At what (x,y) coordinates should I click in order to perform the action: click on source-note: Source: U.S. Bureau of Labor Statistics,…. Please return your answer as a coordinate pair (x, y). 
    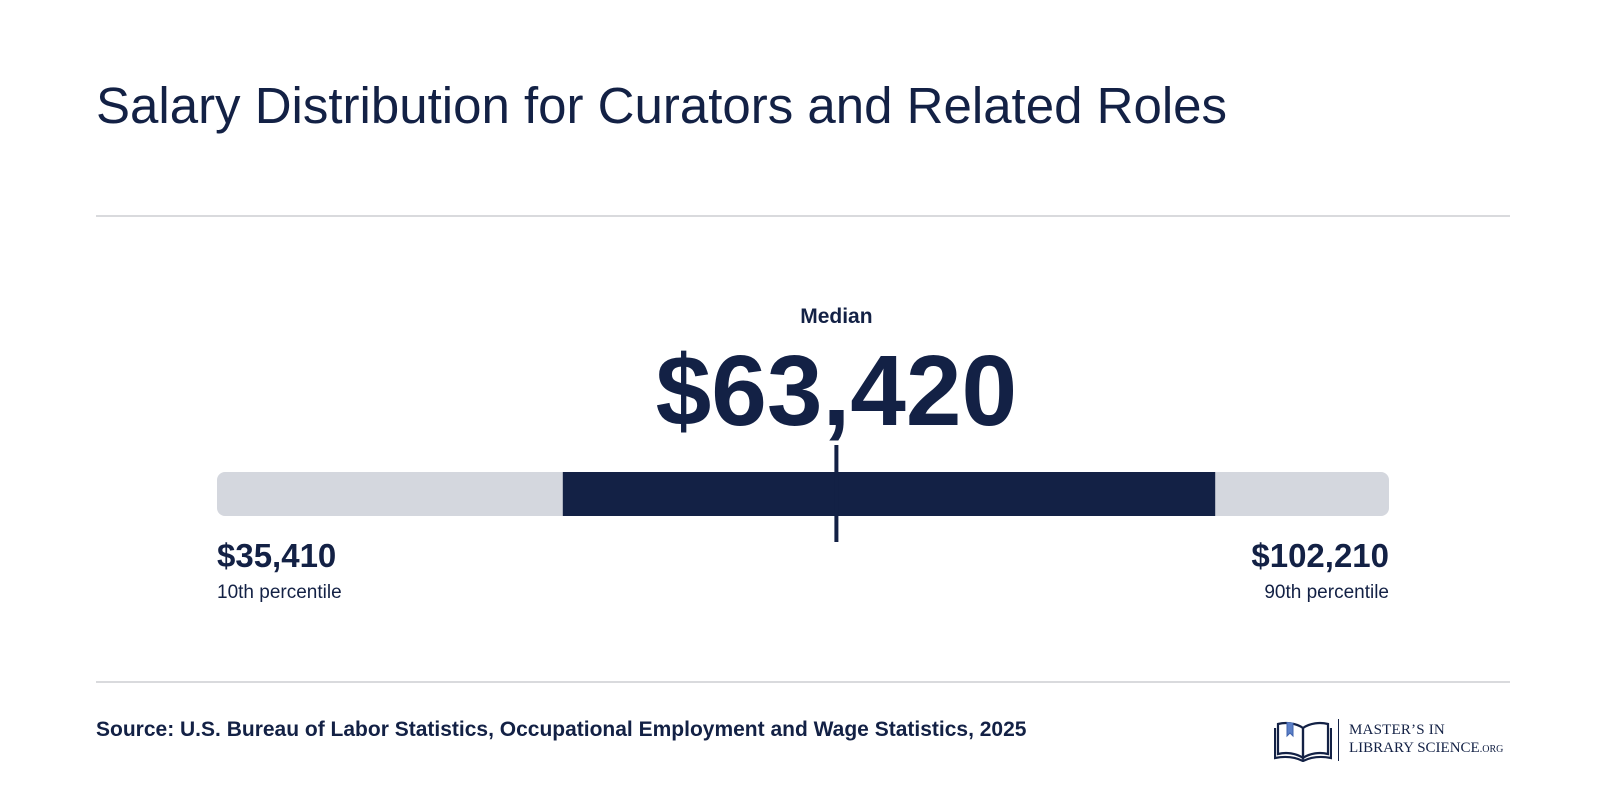
    Looking at the image, I should click on (561, 729).